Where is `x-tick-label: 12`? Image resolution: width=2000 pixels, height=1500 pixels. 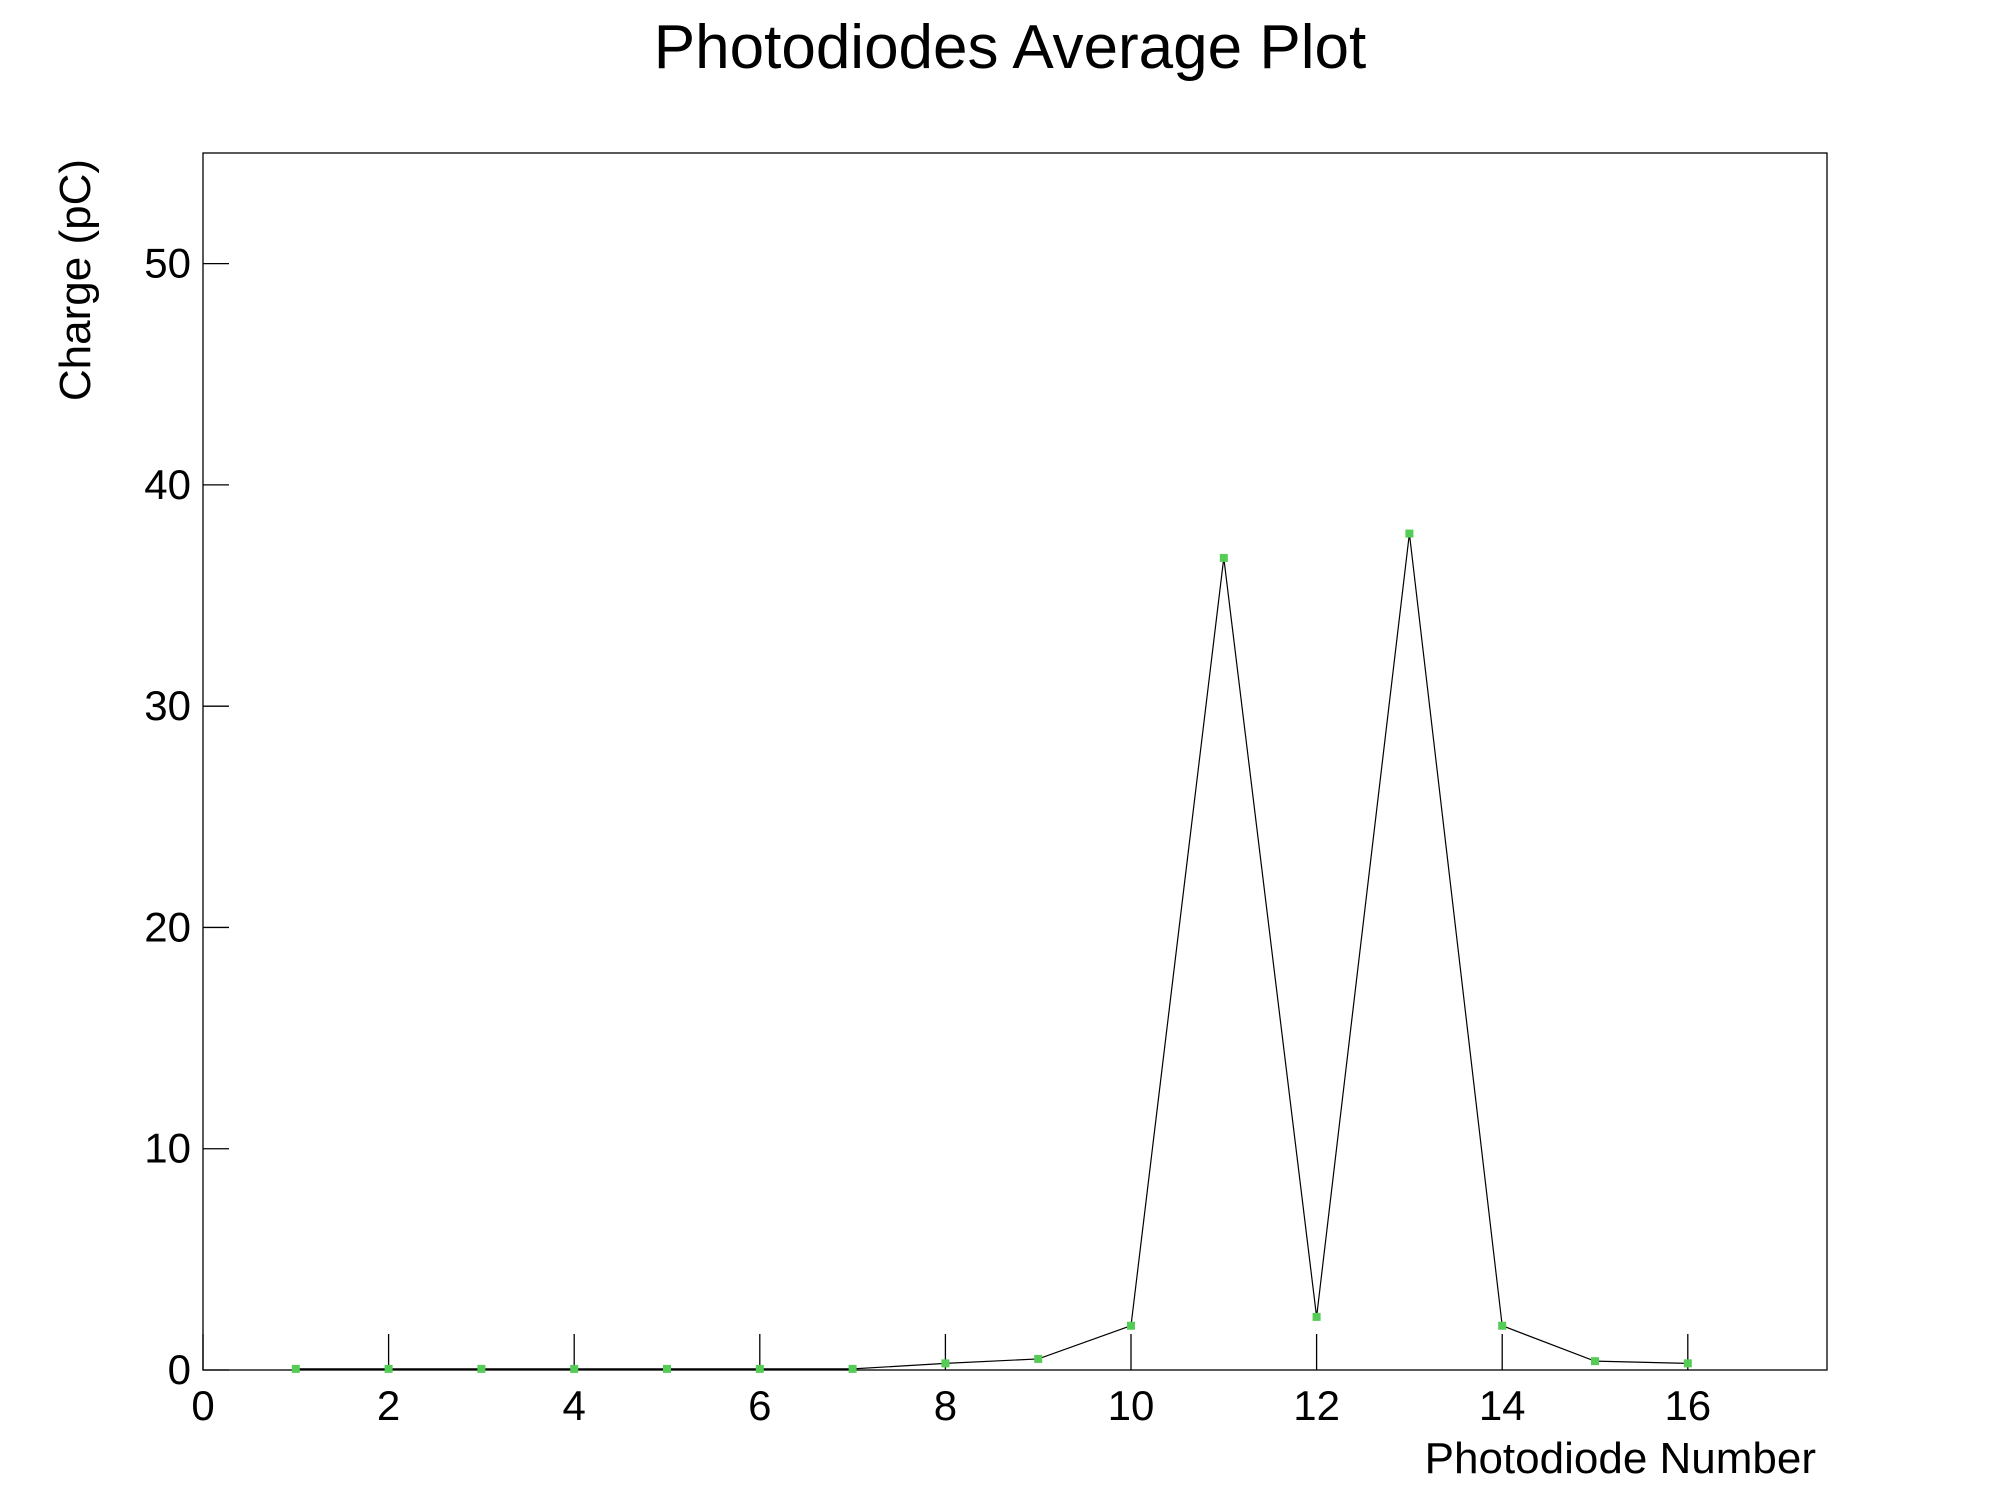
x-tick-label: 12 is located at coordinates (1316, 1405).